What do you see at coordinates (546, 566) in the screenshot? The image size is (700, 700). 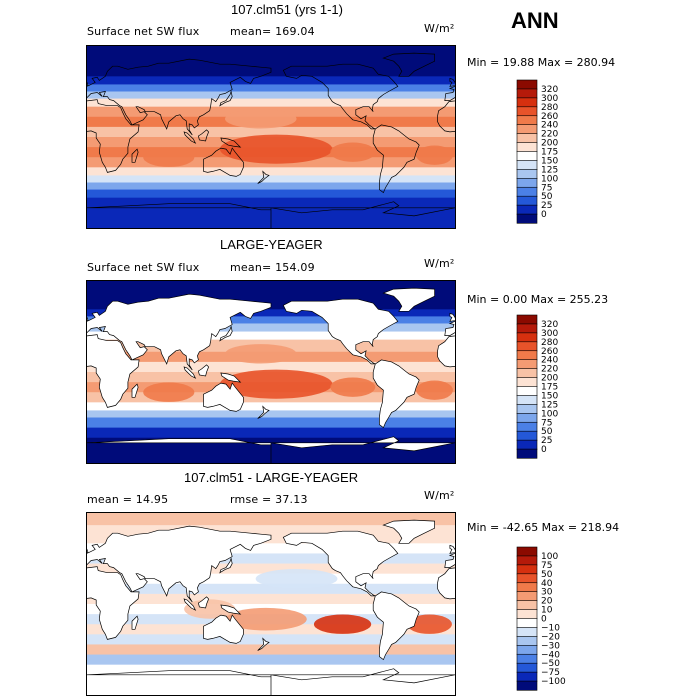 I see `colorbar-tick-label: 75` at bounding box center [546, 566].